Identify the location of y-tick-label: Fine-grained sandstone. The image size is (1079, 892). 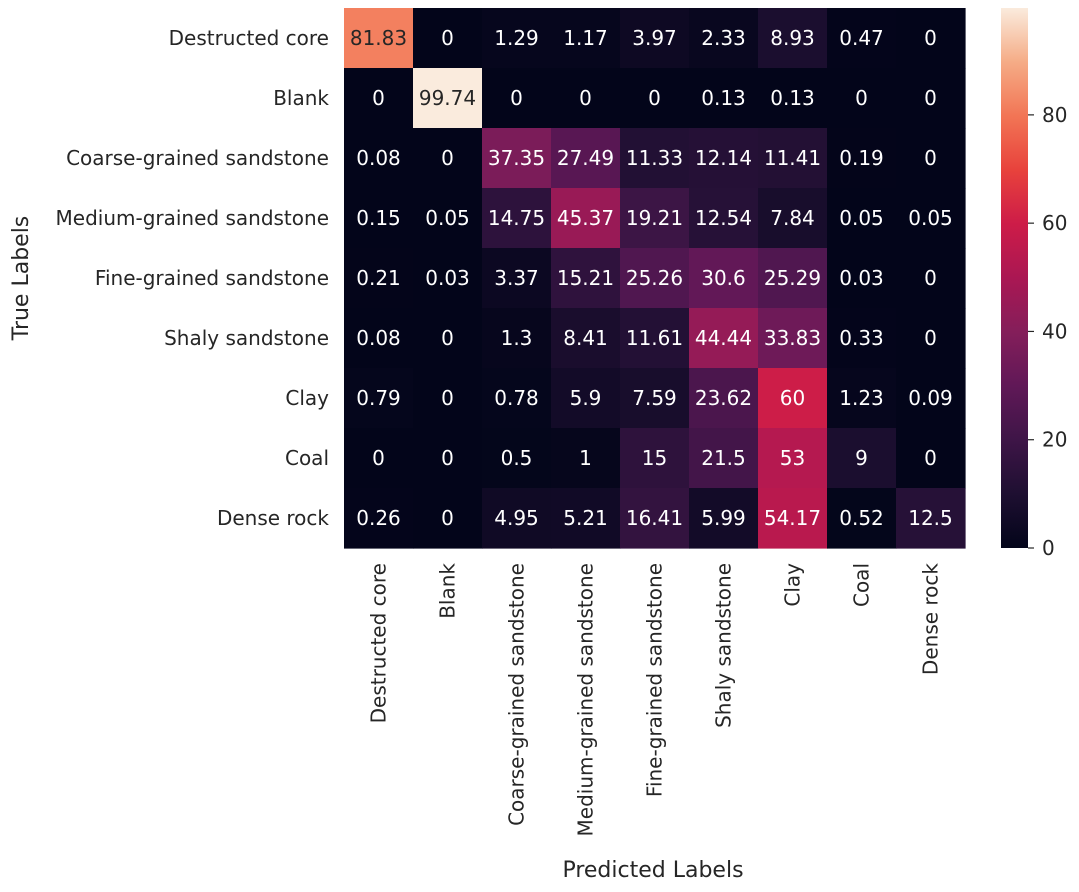
(212, 278).